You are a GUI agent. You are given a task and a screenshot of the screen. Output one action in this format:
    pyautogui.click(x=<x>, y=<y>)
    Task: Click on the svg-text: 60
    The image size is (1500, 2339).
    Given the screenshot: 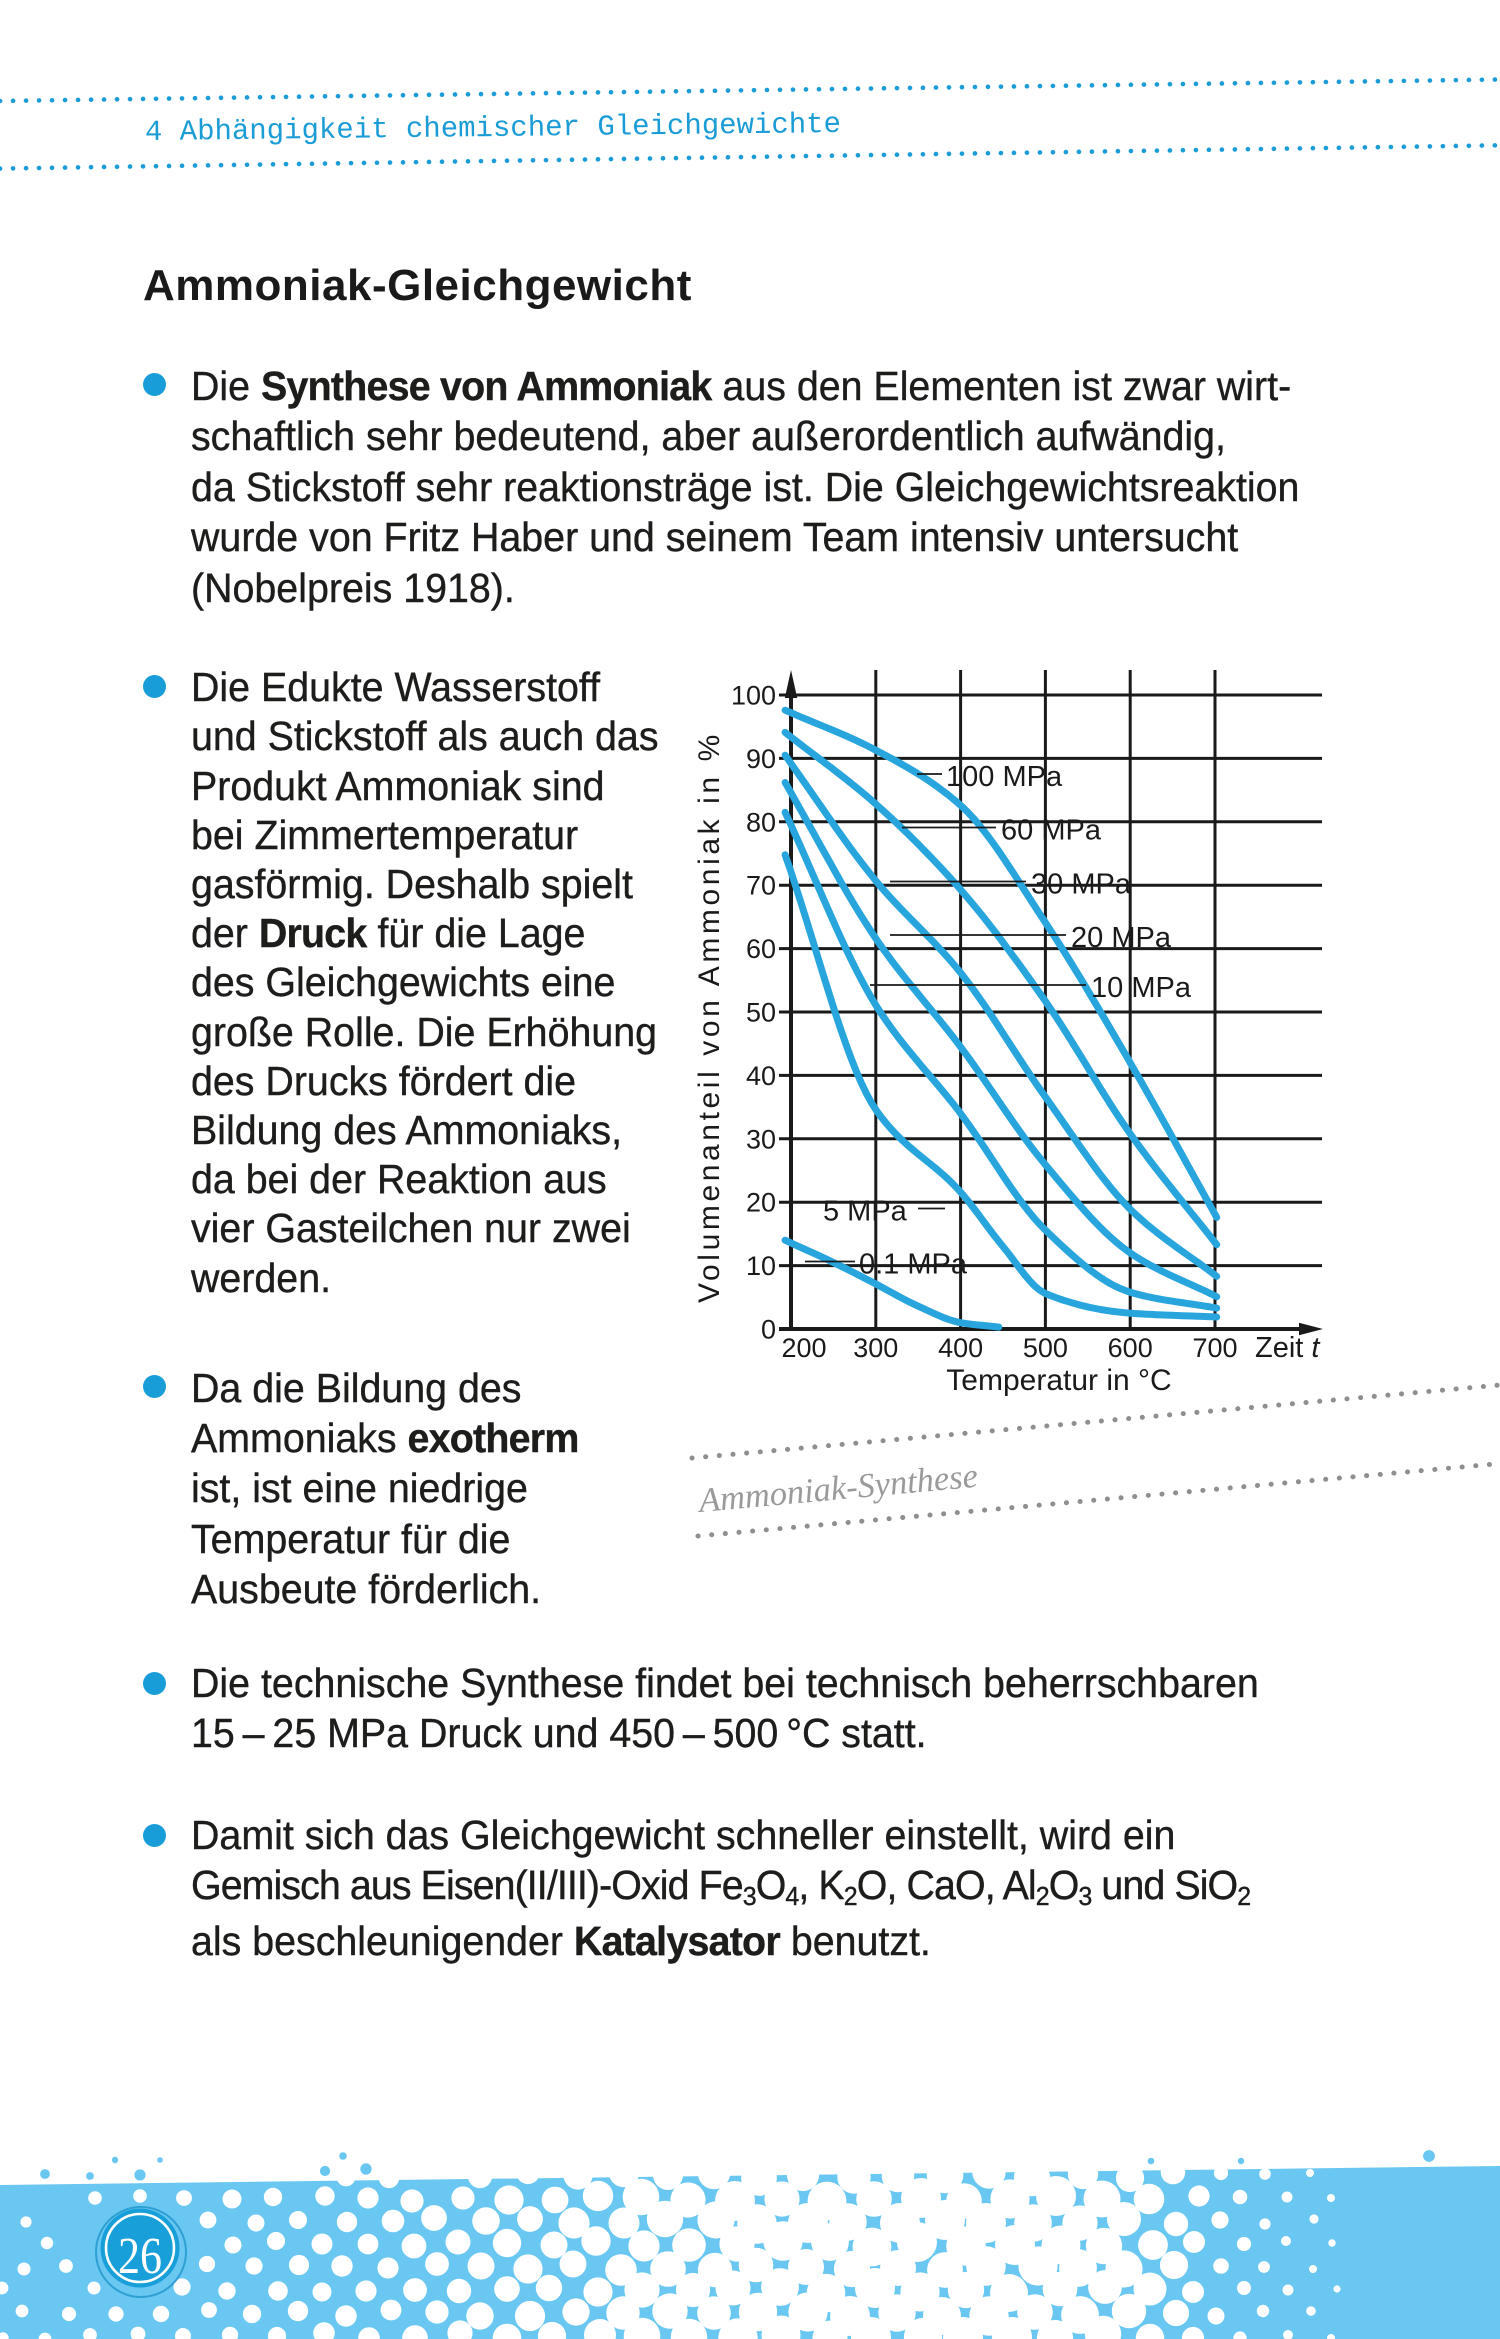 What is the action you would take?
    pyautogui.click(x=761, y=949)
    